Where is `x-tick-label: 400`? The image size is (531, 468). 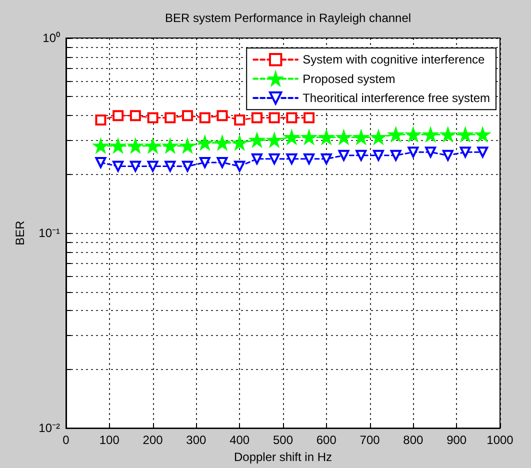
x-tick-label: 400 is located at coordinates (240, 440).